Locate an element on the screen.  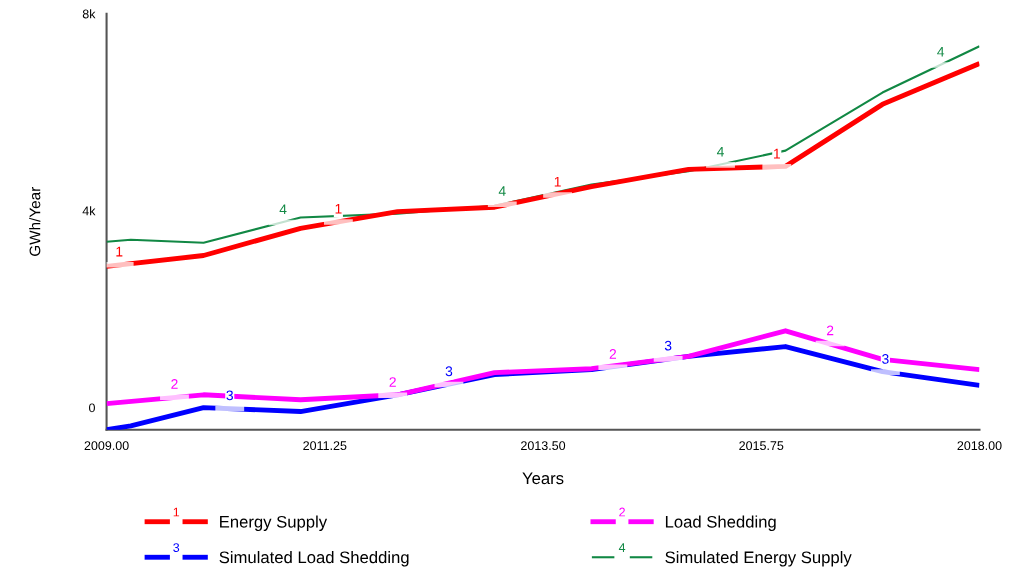
legend-label: Energy Supply is located at coordinates (274, 523).